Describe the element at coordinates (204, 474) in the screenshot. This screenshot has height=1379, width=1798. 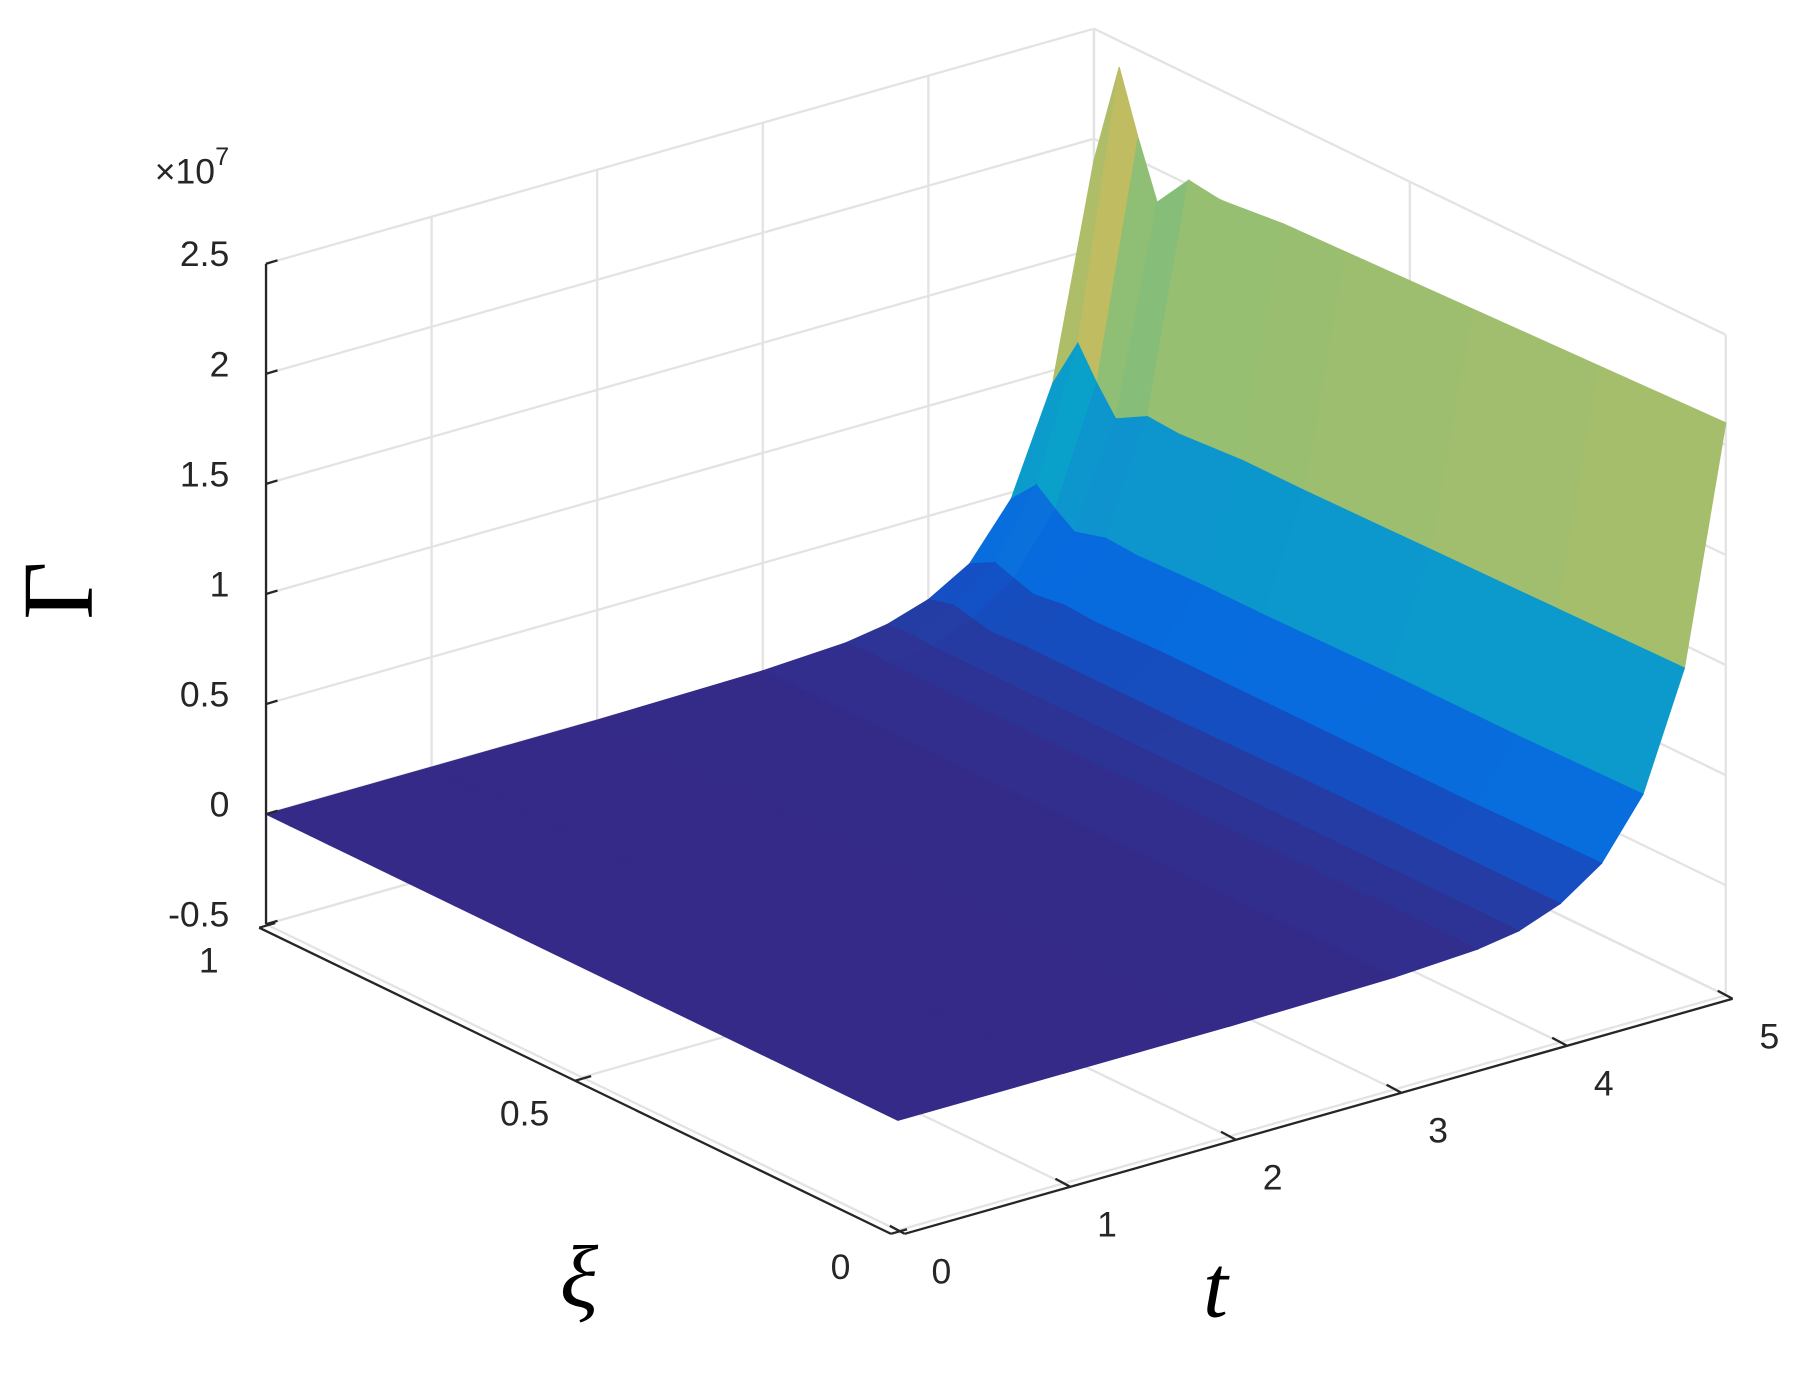
I see `z-tick-label: 1.5` at that location.